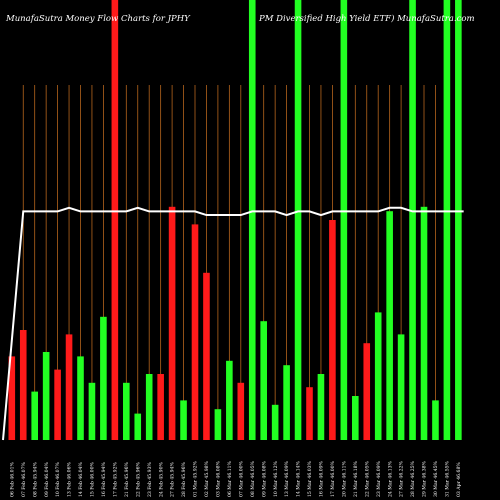  What do you see at coordinates (184, 479) in the screenshot?
I see `x-tick-label-15: 28 Feb 45.96%` at bounding box center [184, 479].